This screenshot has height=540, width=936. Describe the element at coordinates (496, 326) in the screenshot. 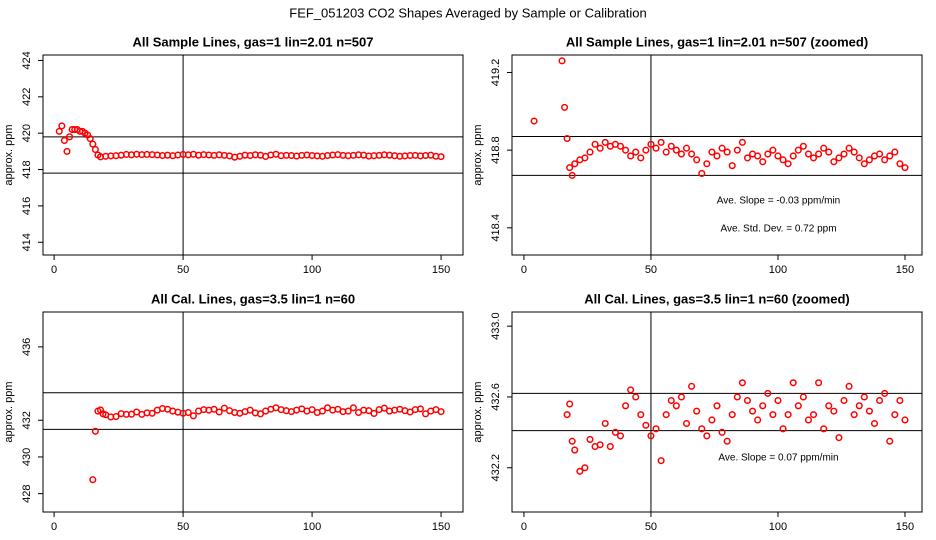

I see `y-tick-label: 433.0` at that location.